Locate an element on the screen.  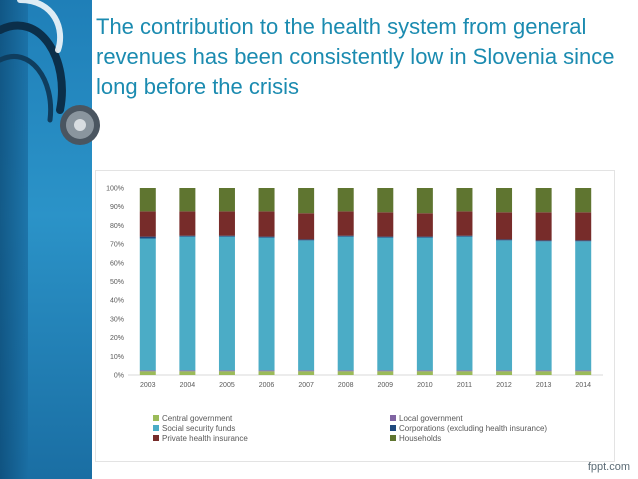
y-tick-label: 80% is located at coordinates (117, 226).